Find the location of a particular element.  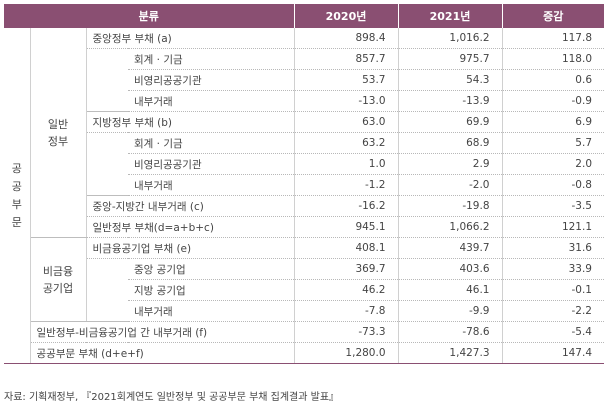

value-2020: 945.1 is located at coordinates (345, 227).